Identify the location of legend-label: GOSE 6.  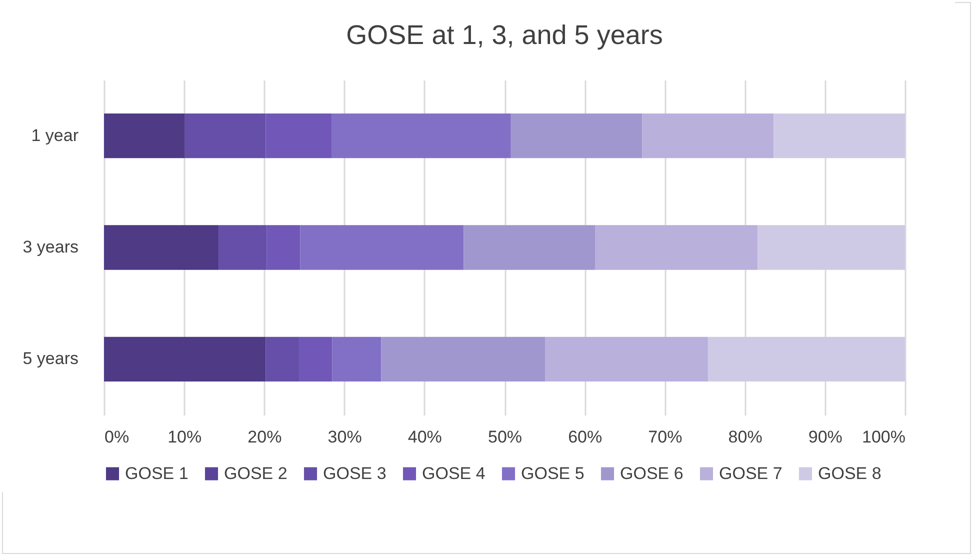
(652, 473).